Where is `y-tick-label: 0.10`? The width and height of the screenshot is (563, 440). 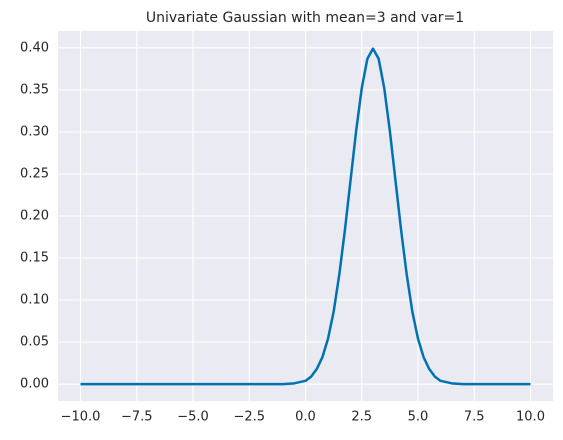
y-tick-label: 0.10 is located at coordinates (34, 300).